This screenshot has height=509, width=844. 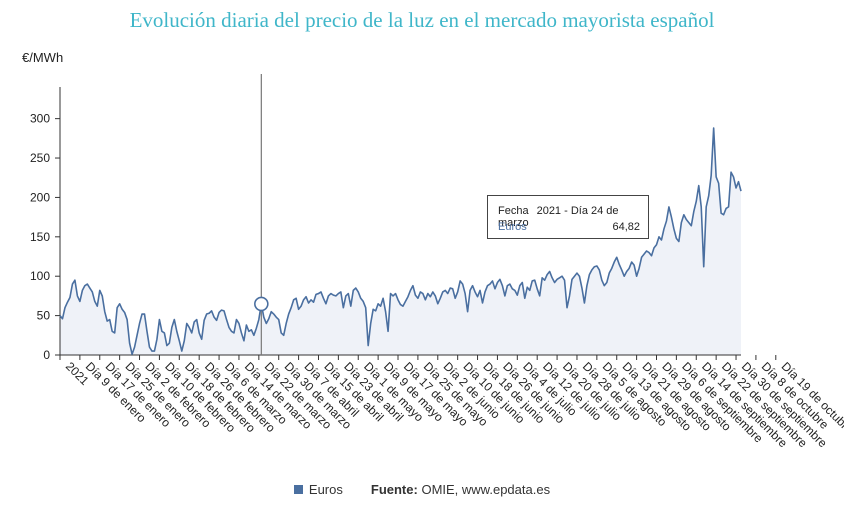 What do you see at coordinates (40, 276) in the screenshot?
I see `y-tick-label: 100` at bounding box center [40, 276].